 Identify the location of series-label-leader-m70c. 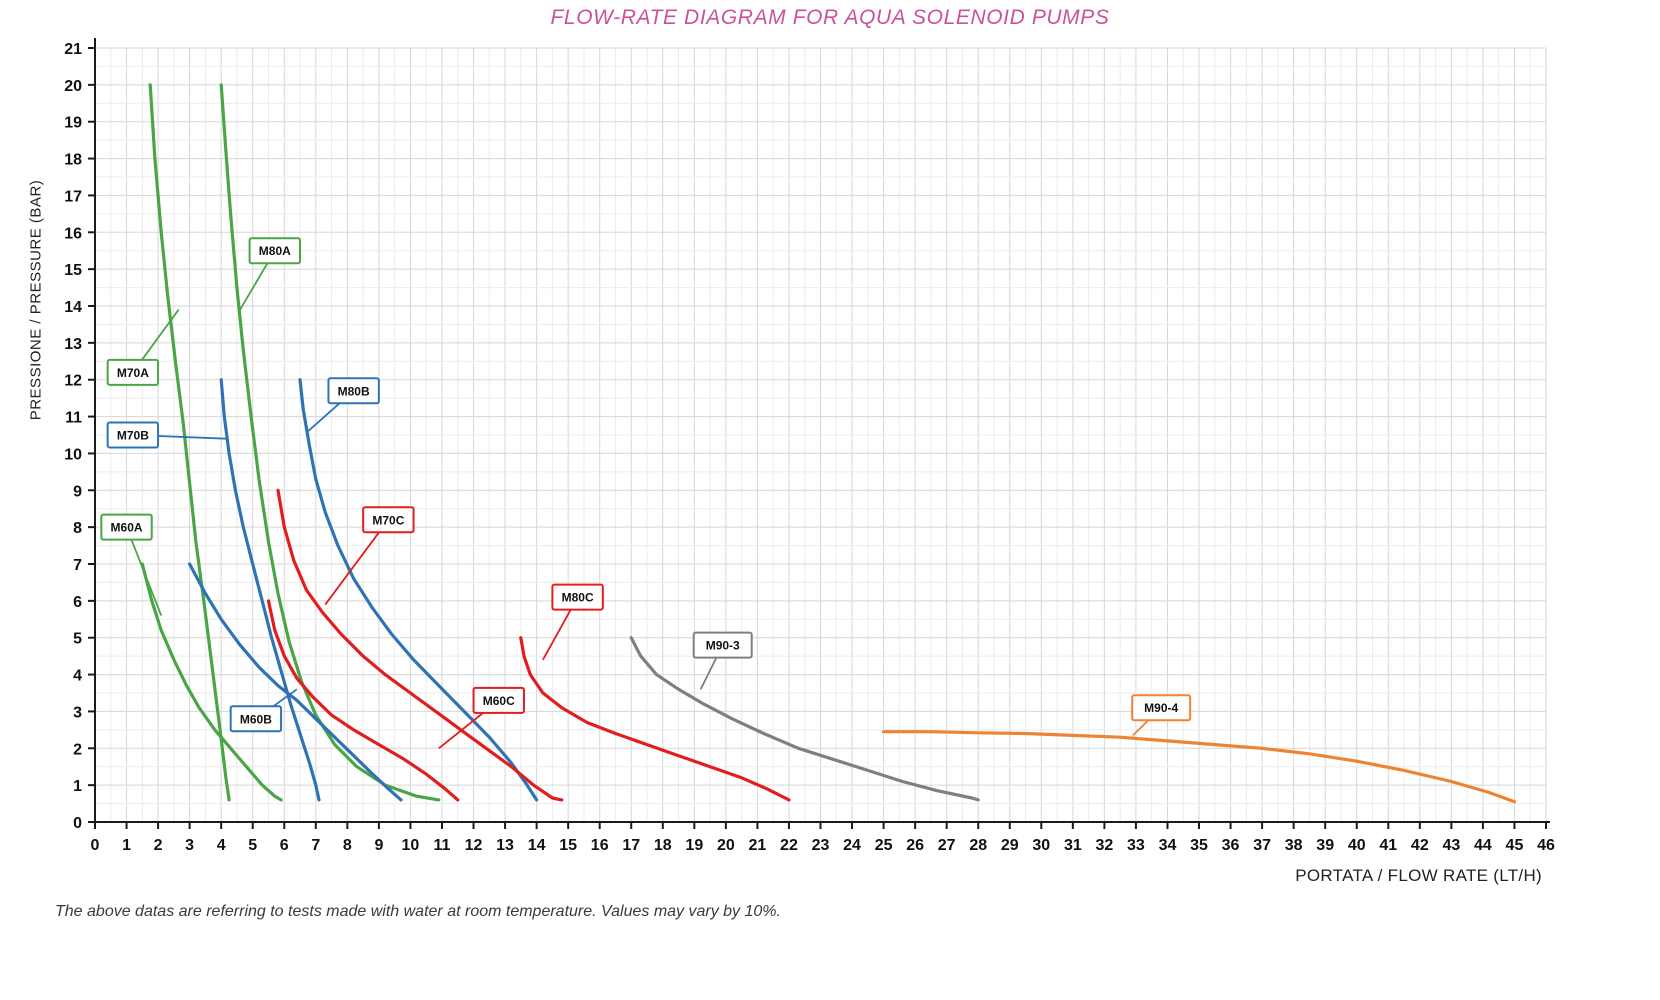
(357, 562).